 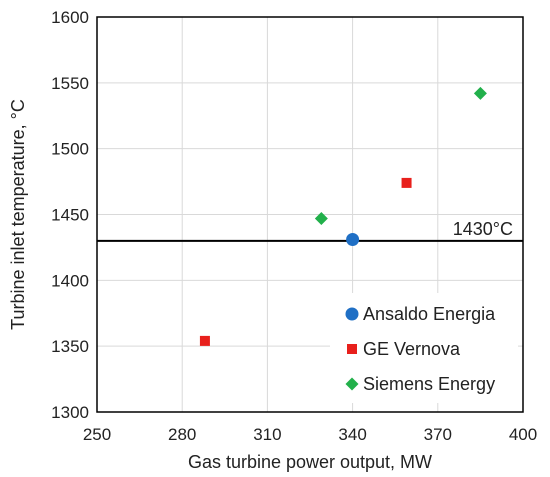 I want to click on y-tick-label: 1550, so click(x=70, y=83).